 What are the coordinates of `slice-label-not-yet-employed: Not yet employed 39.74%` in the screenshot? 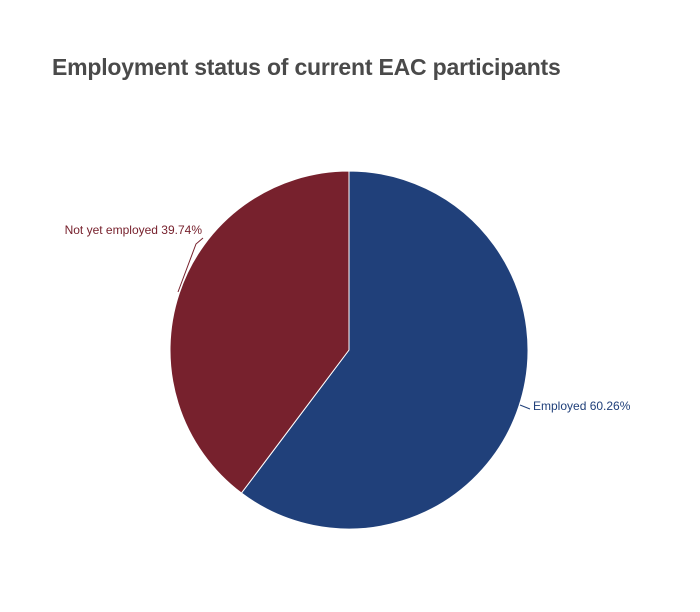 It's located at (134, 230).